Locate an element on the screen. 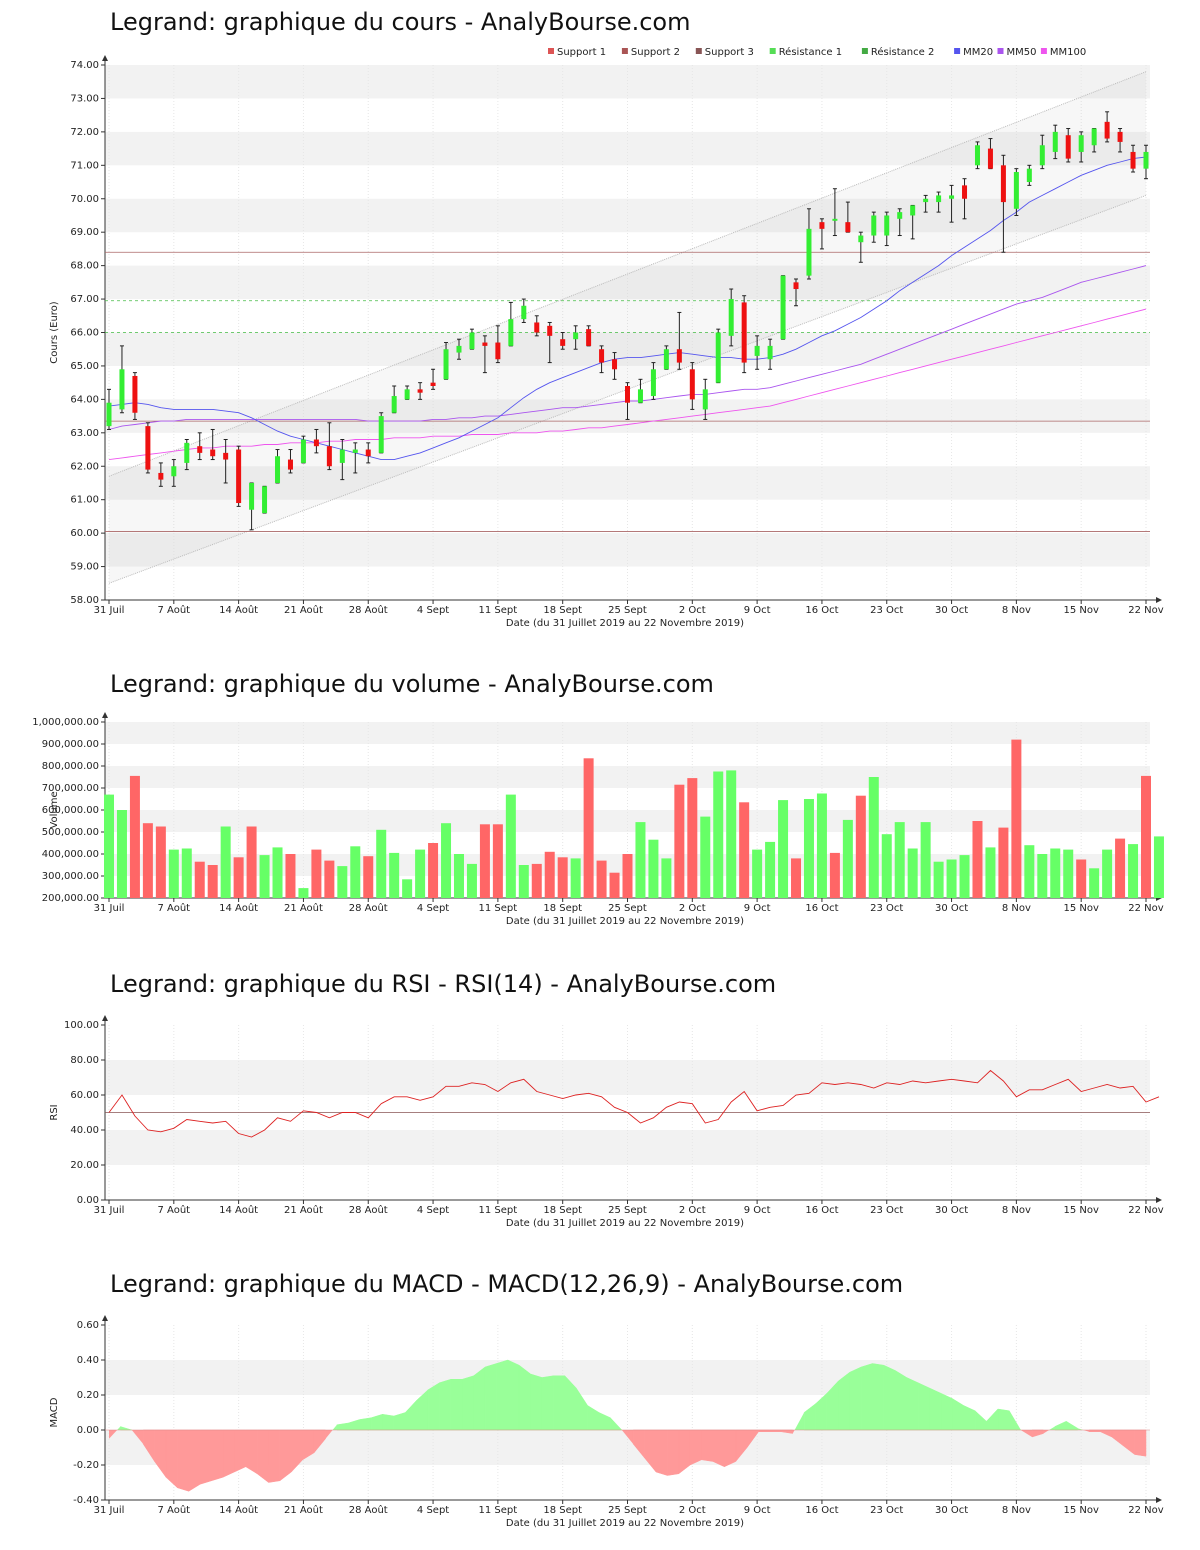 The width and height of the screenshot is (1200, 1550). x-tick-label: 16 Oct is located at coordinates (821, 908).